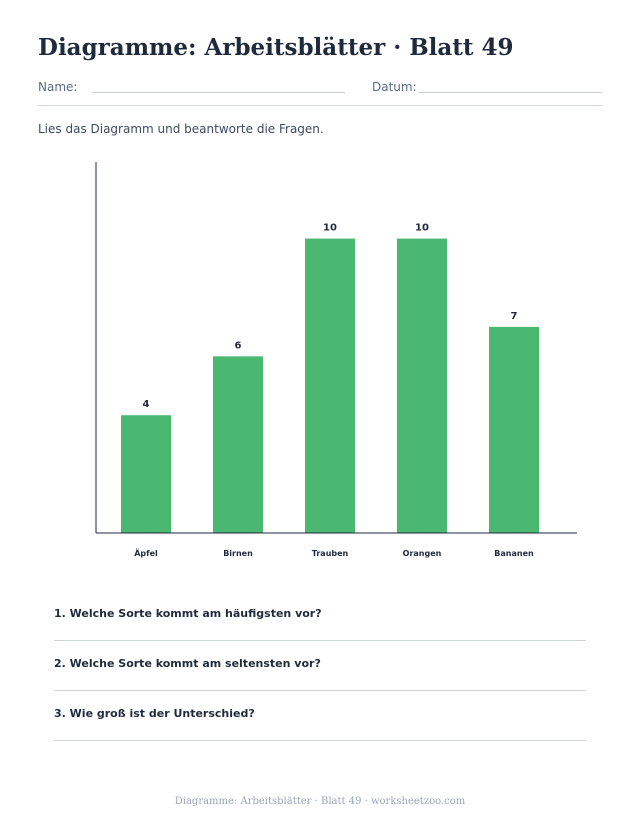  What do you see at coordinates (238, 345) in the screenshot?
I see `bar-value-label: 6` at bounding box center [238, 345].